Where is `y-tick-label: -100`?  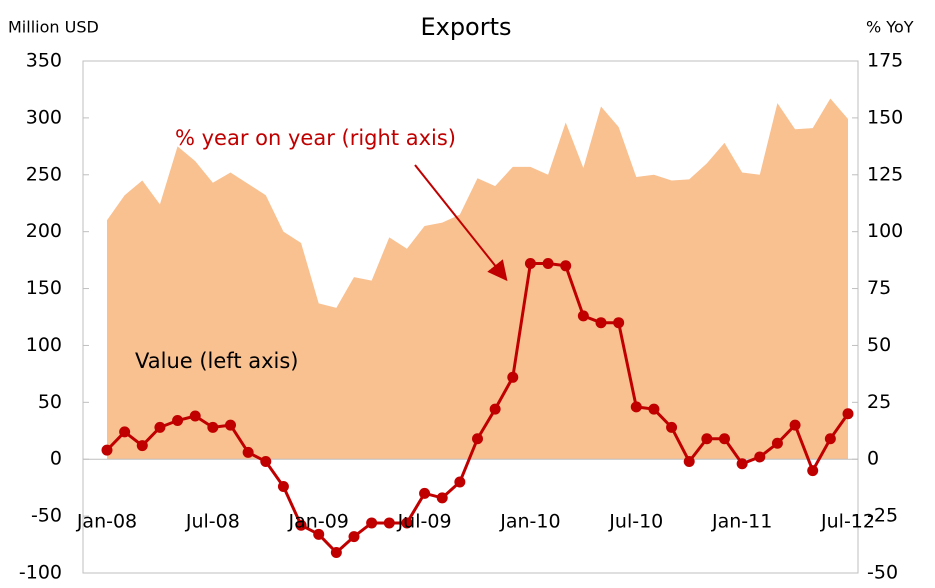
y-tick-label: -100 is located at coordinates (40, 573).